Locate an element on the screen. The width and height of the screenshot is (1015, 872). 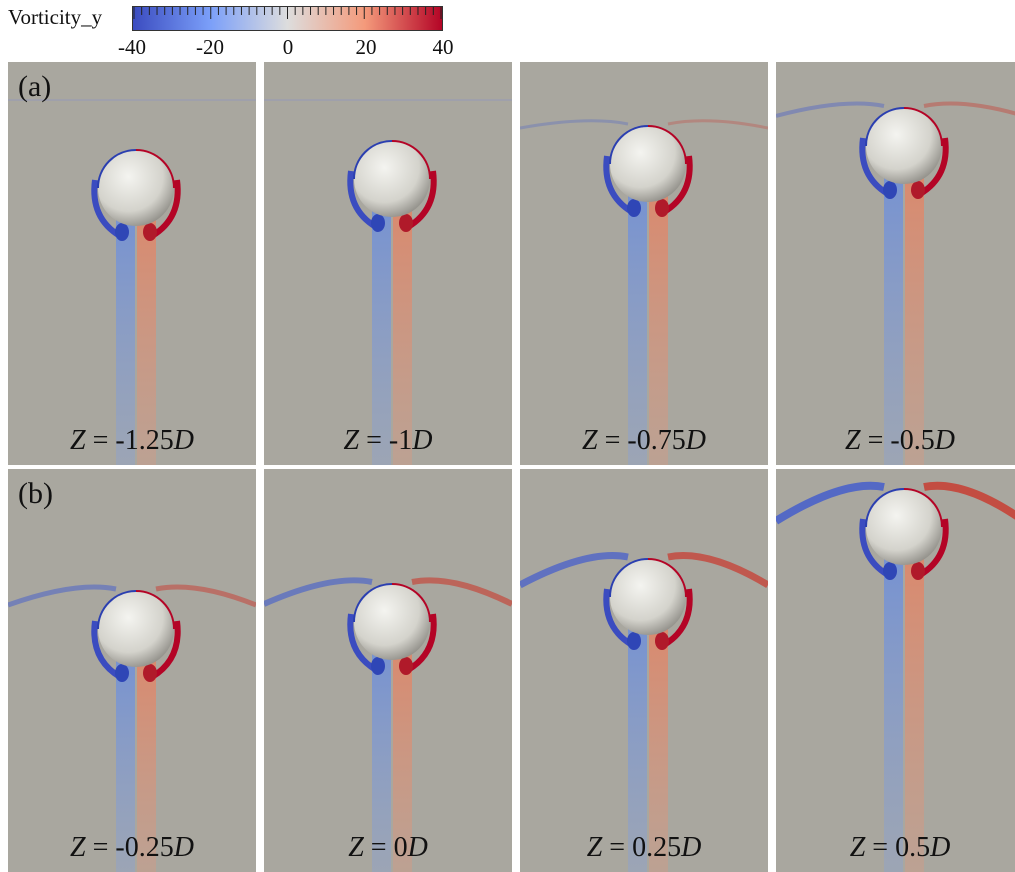
panel-b4: Z = 0.5D is located at coordinates (895, 670).